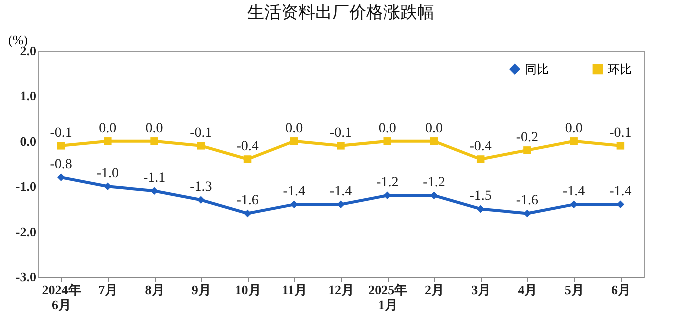  Describe the element at coordinates (26, 232) in the screenshot. I see `y-tick-label: -2.0` at that location.